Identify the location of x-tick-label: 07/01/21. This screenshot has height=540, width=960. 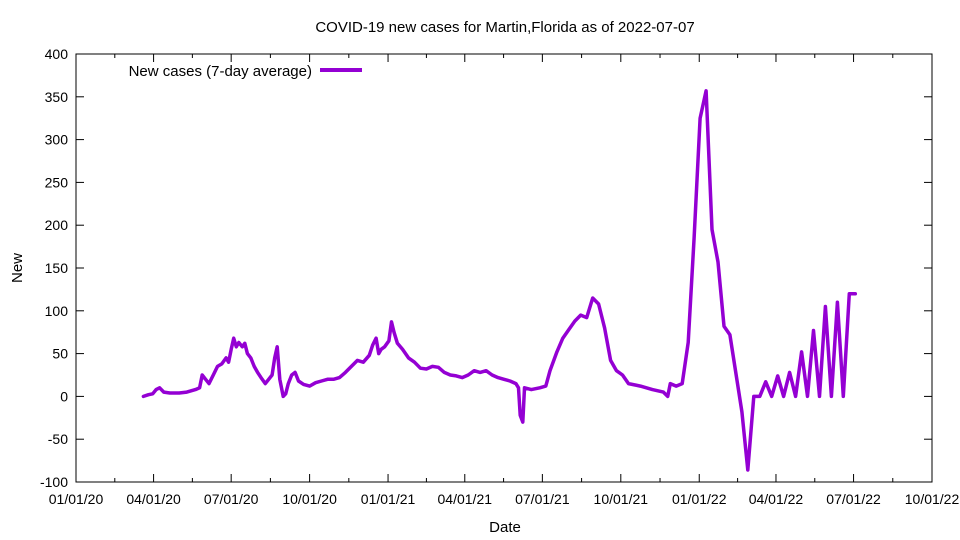
(542, 499).